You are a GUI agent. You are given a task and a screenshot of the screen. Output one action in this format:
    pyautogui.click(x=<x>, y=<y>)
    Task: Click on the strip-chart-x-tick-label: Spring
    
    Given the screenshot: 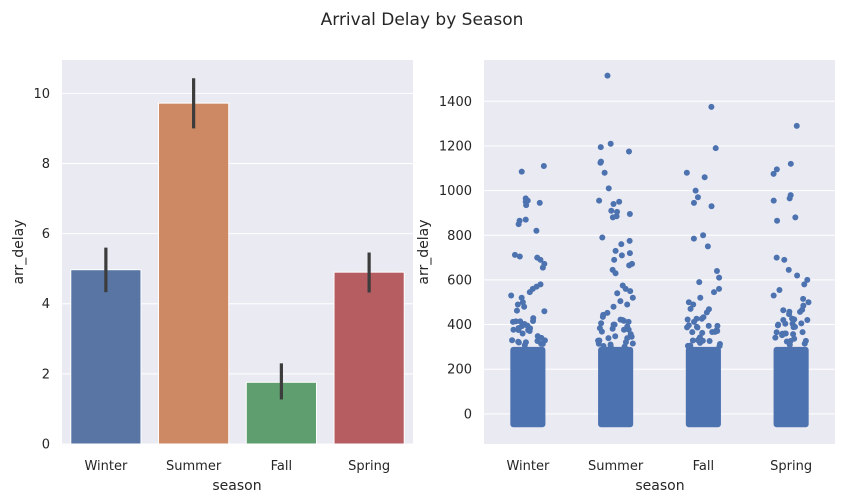 What is the action you would take?
    pyautogui.click(x=791, y=466)
    